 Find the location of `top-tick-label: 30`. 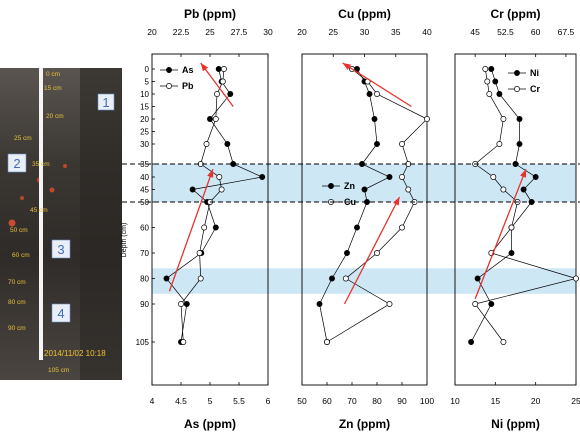

top-tick-label: 30 is located at coordinates (268, 32).